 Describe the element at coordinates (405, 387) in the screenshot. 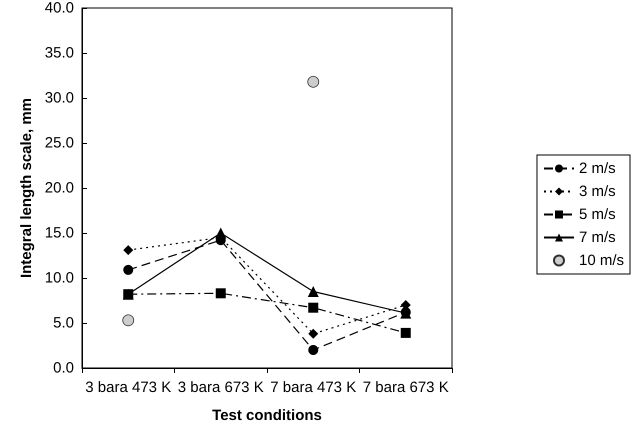

I see `x-tick-label: 7 bara 673 K` at that location.